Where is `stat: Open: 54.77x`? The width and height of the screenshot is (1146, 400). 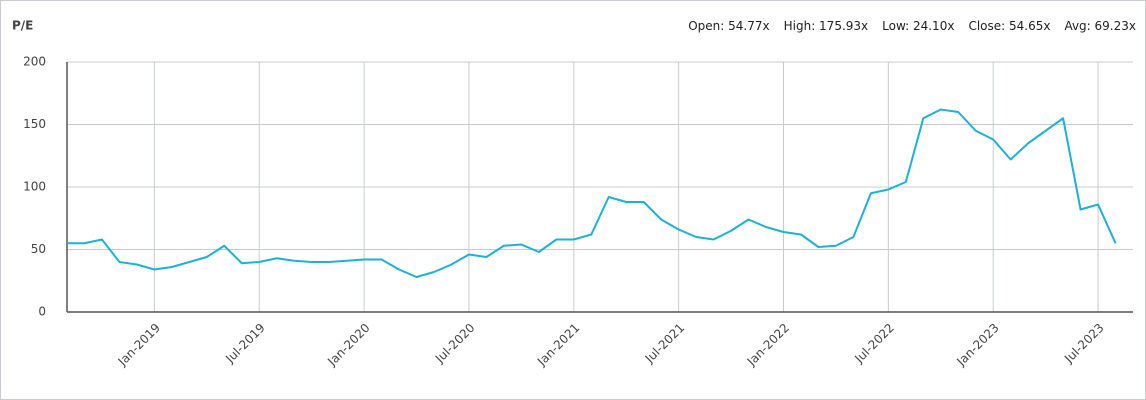 stat: Open: 54.77x is located at coordinates (728, 26).